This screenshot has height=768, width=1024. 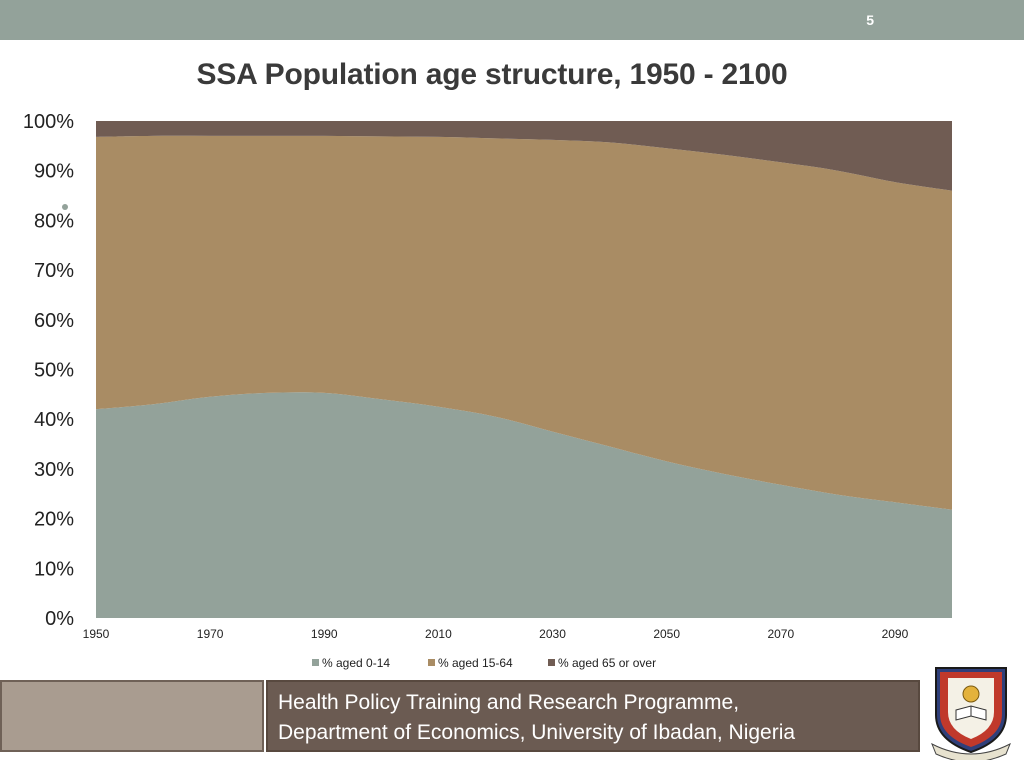 What do you see at coordinates (96, 634) in the screenshot?
I see `x-tick-label: 1950` at bounding box center [96, 634].